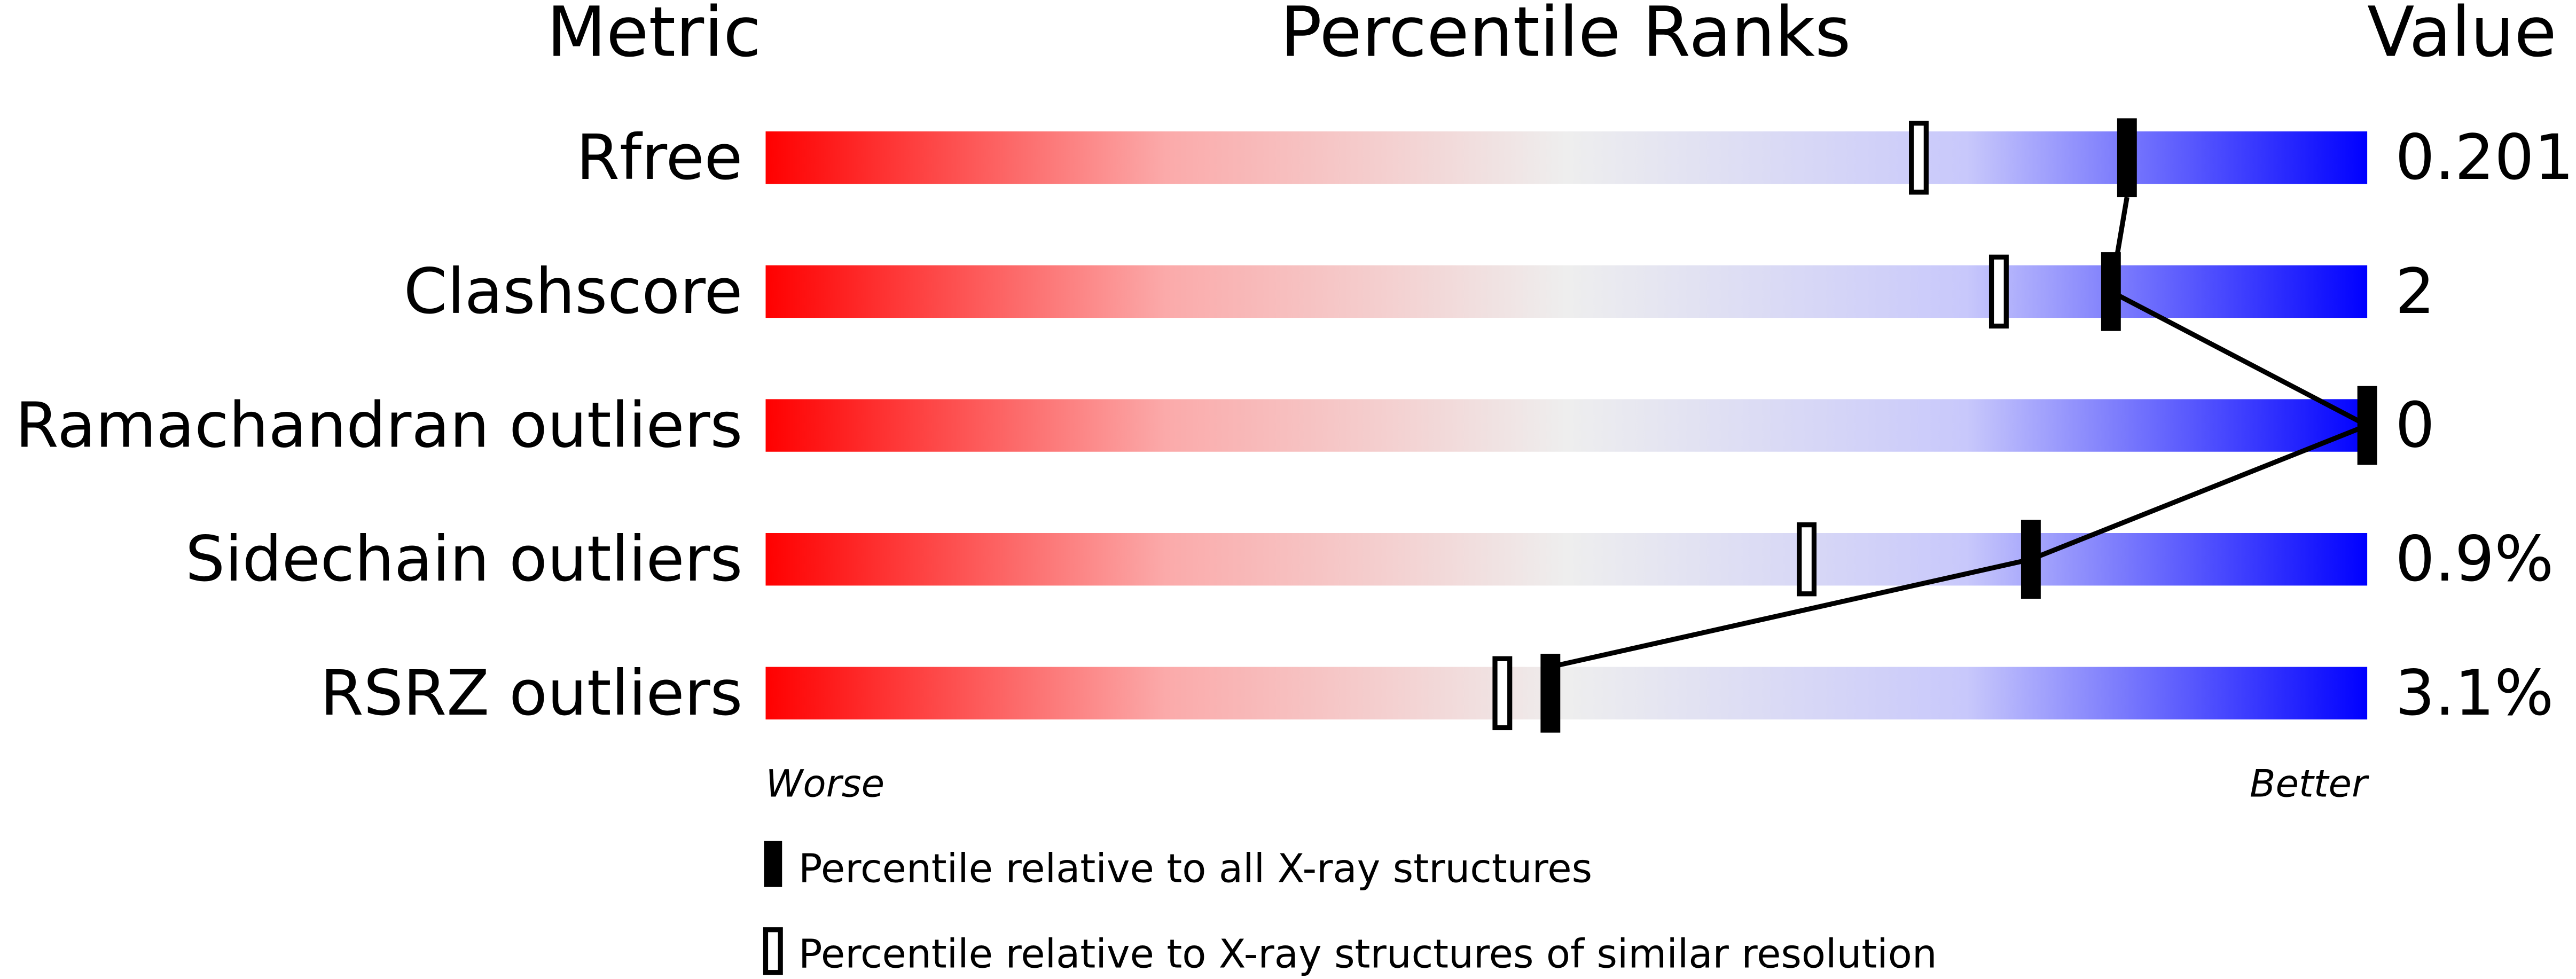 The width and height of the screenshot is (2576, 979). What do you see at coordinates (463, 559) in the screenshot?
I see `metric-label: Sidechain outliers` at bounding box center [463, 559].